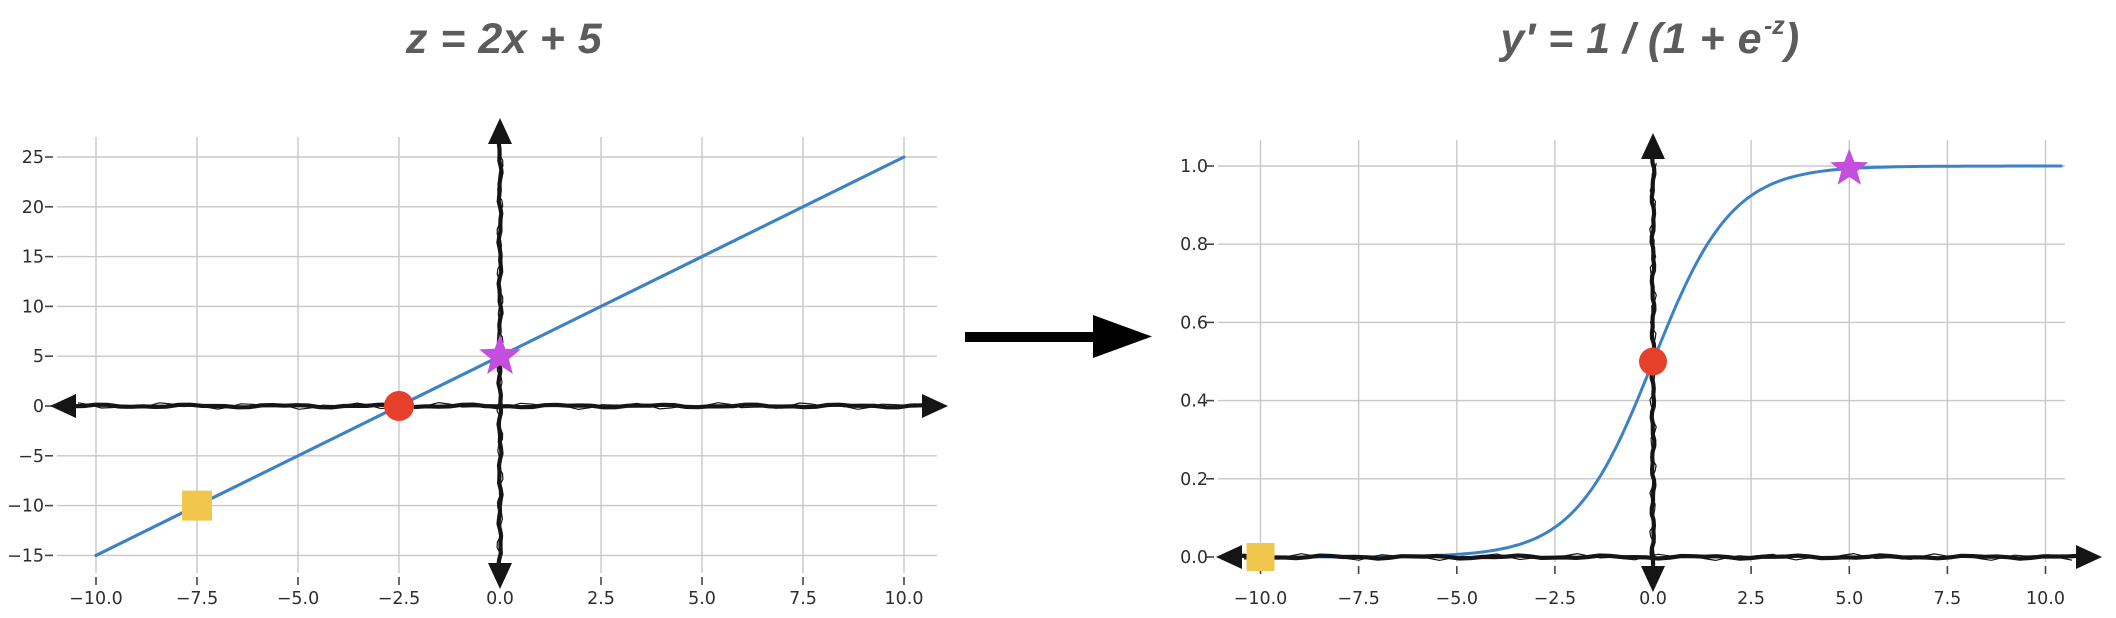  What do you see at coordinates (38, 357) in the screenshot?
I see `svg-text: 5` at bounding box center [38, 357].